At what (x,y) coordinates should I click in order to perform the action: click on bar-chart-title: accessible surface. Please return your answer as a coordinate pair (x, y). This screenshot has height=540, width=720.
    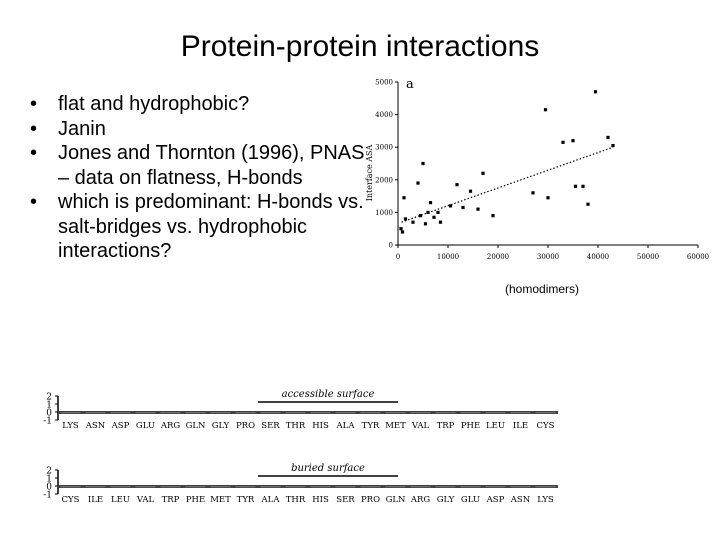
    Looking at the image, I should click on (328, 394).